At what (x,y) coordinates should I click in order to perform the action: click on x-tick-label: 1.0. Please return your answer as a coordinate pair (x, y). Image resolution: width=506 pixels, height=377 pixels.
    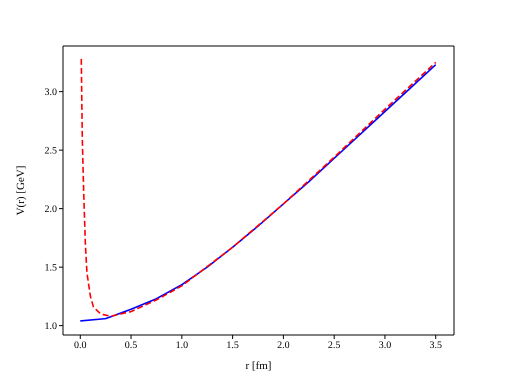
    Looking at the image, I should click on (182, 346).